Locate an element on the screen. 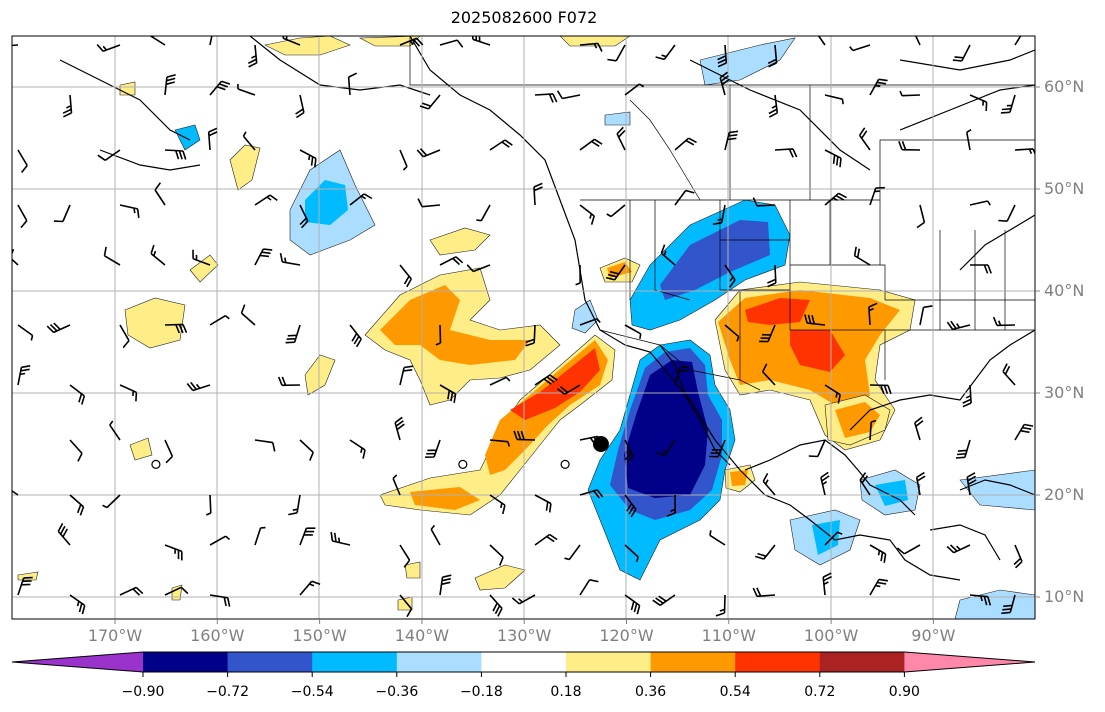 Image resolution: width=1105 pixels, height=712 pixels. colorbar-tick-label: −0.72 is located at coordinates (228, 692).